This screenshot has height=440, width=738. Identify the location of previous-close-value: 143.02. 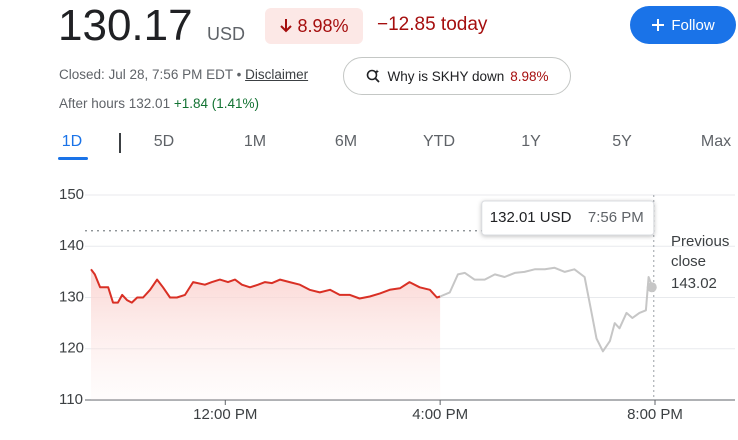
(694, 283).